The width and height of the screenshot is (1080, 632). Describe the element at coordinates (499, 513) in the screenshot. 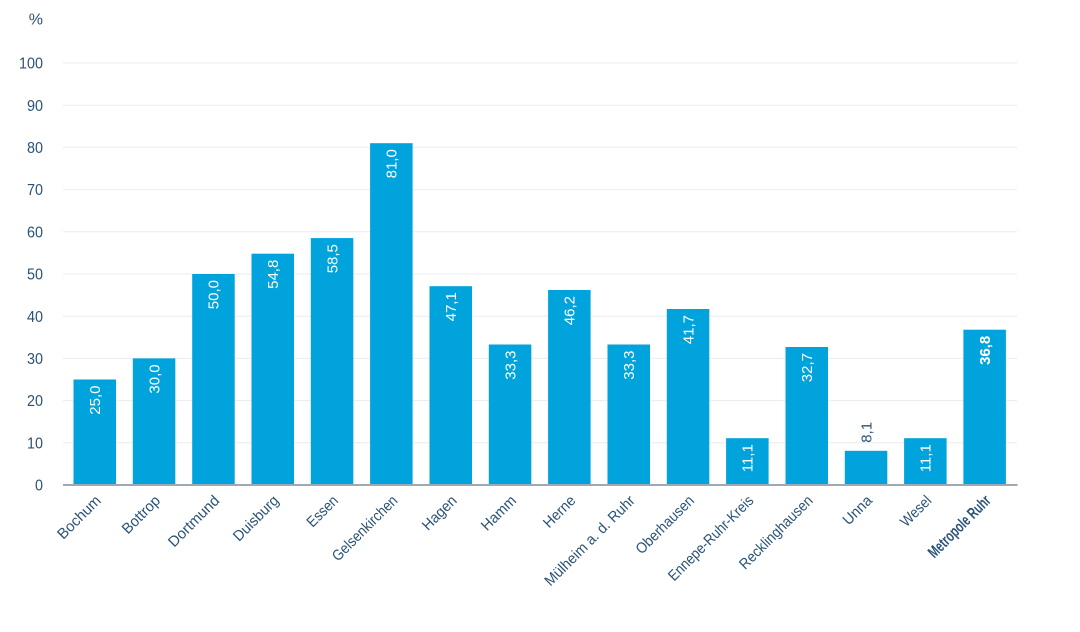

I see `svg-text: Hamm` at that location.